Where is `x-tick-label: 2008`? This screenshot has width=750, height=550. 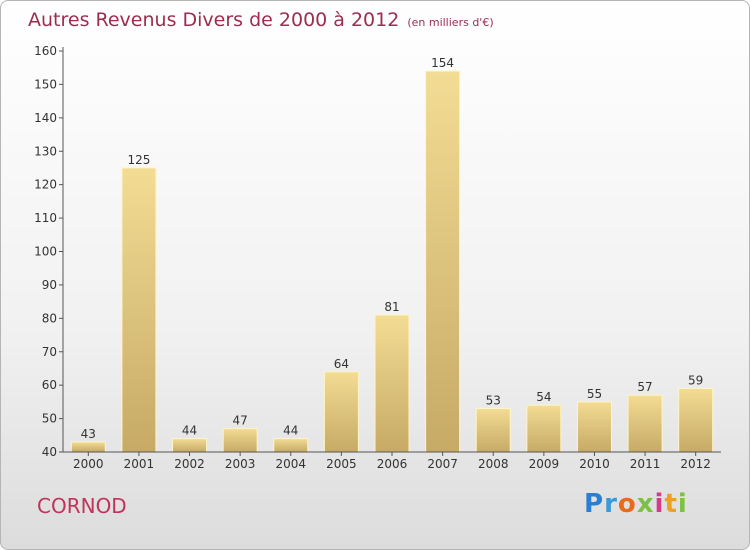 x-tick-label: 2008 is located at coordinates (493, 464).